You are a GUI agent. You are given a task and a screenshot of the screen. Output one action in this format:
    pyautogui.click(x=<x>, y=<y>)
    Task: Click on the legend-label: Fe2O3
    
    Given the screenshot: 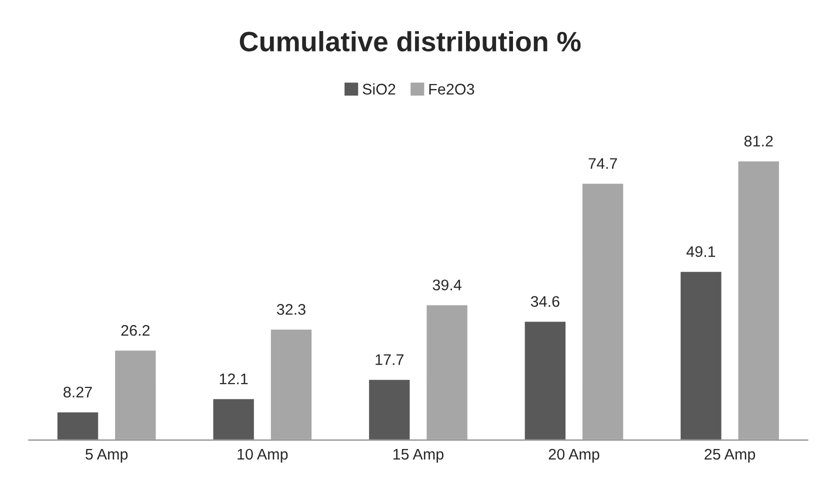 What is the action you would take?
    pyautogui.click(x=451, y=89)
    